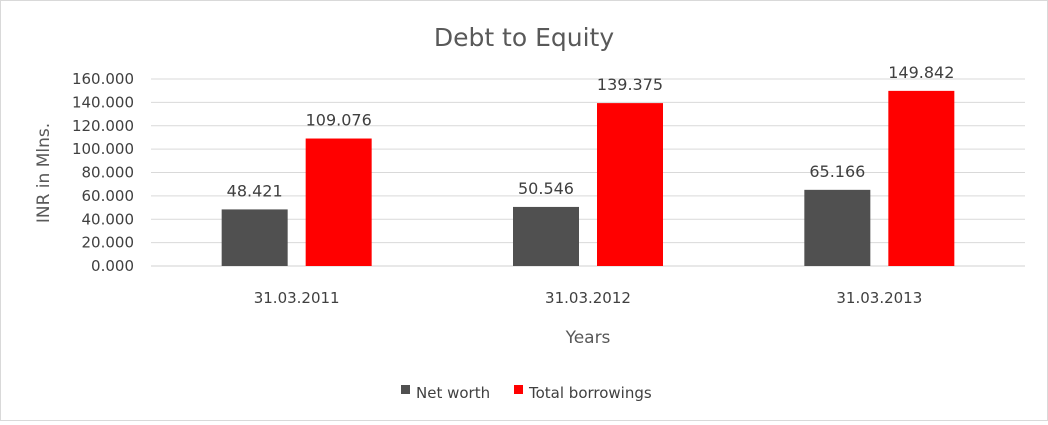 The image size is (1048, 425). What do you see at coordinates (108, 196) in the screenshot?
I see `y-tick-label: 60.000` at bounding box center [108, 196].